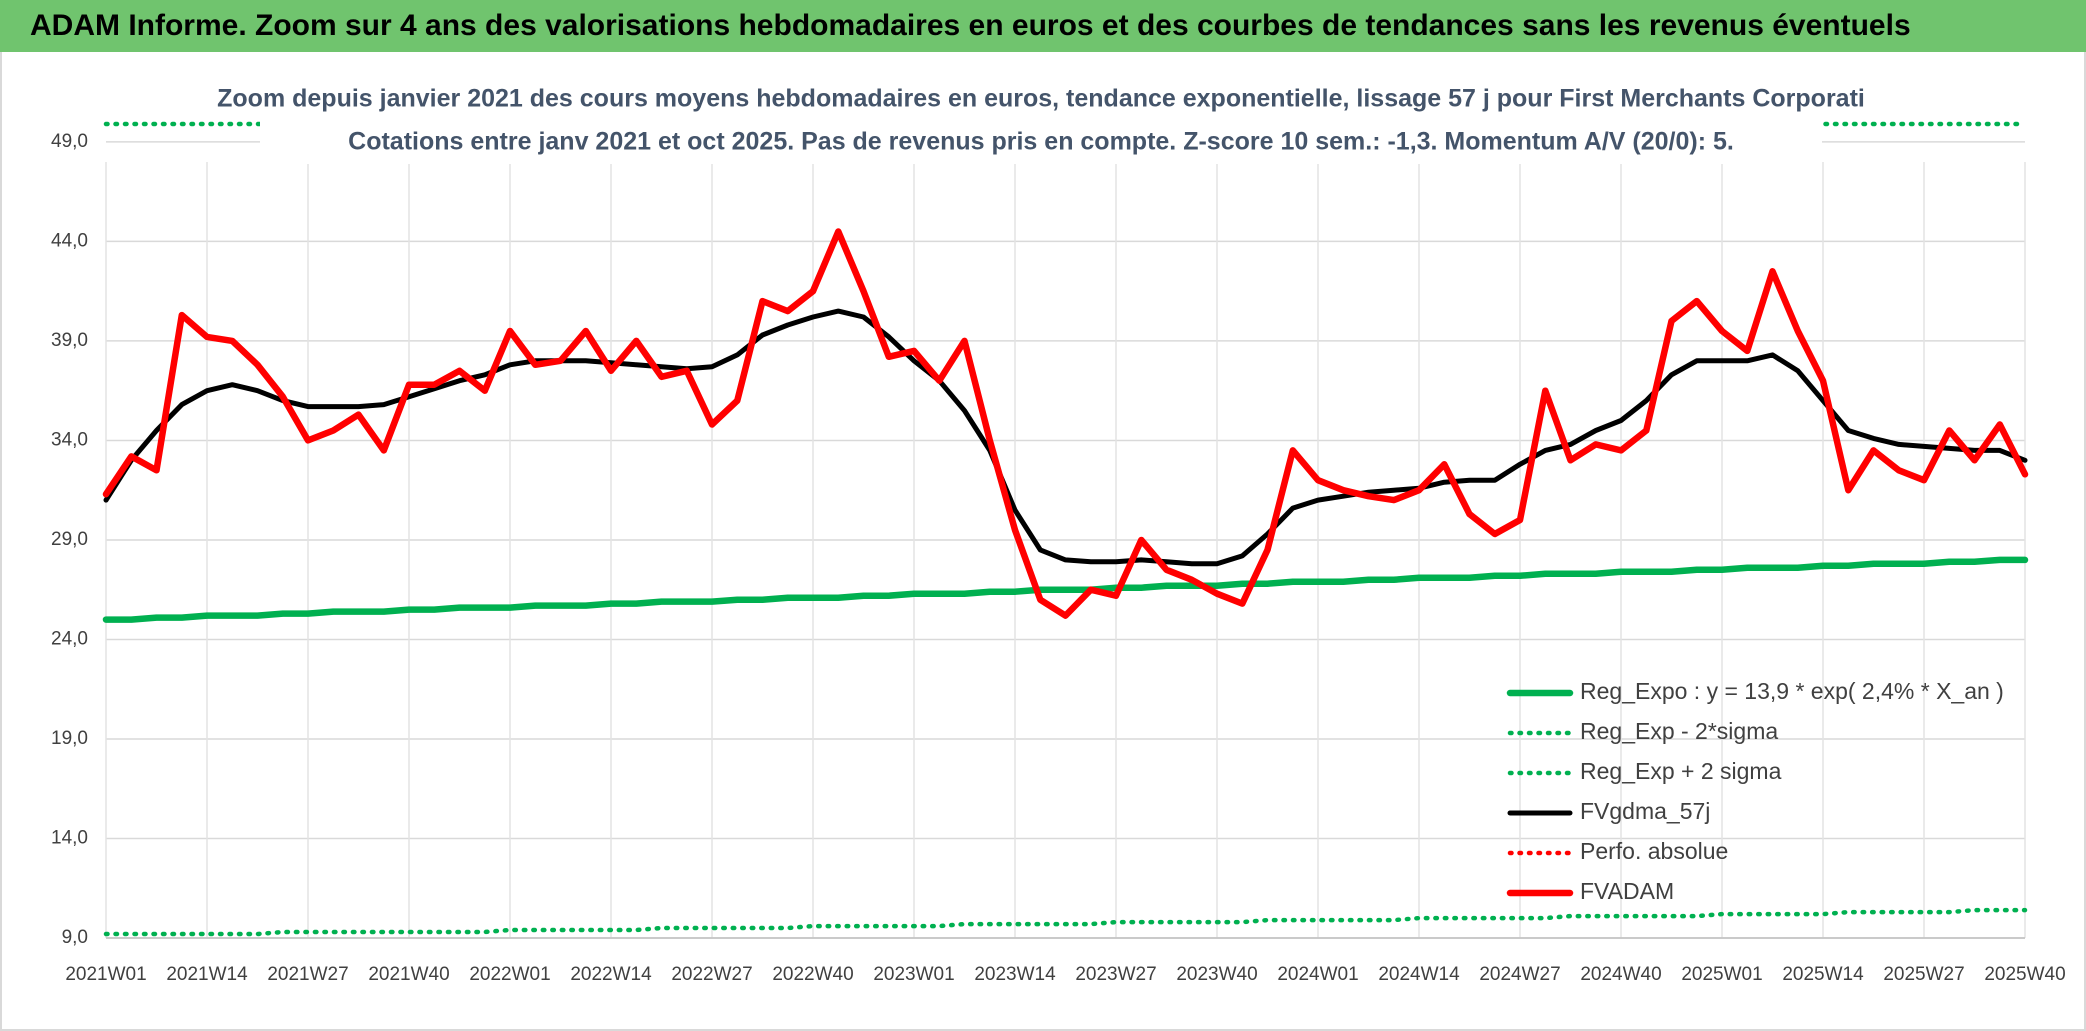 Image resolution: width=2086 pixels, height=1031 pixels. I want to click on x-tick-label: 2022W14, so click(611, 974).